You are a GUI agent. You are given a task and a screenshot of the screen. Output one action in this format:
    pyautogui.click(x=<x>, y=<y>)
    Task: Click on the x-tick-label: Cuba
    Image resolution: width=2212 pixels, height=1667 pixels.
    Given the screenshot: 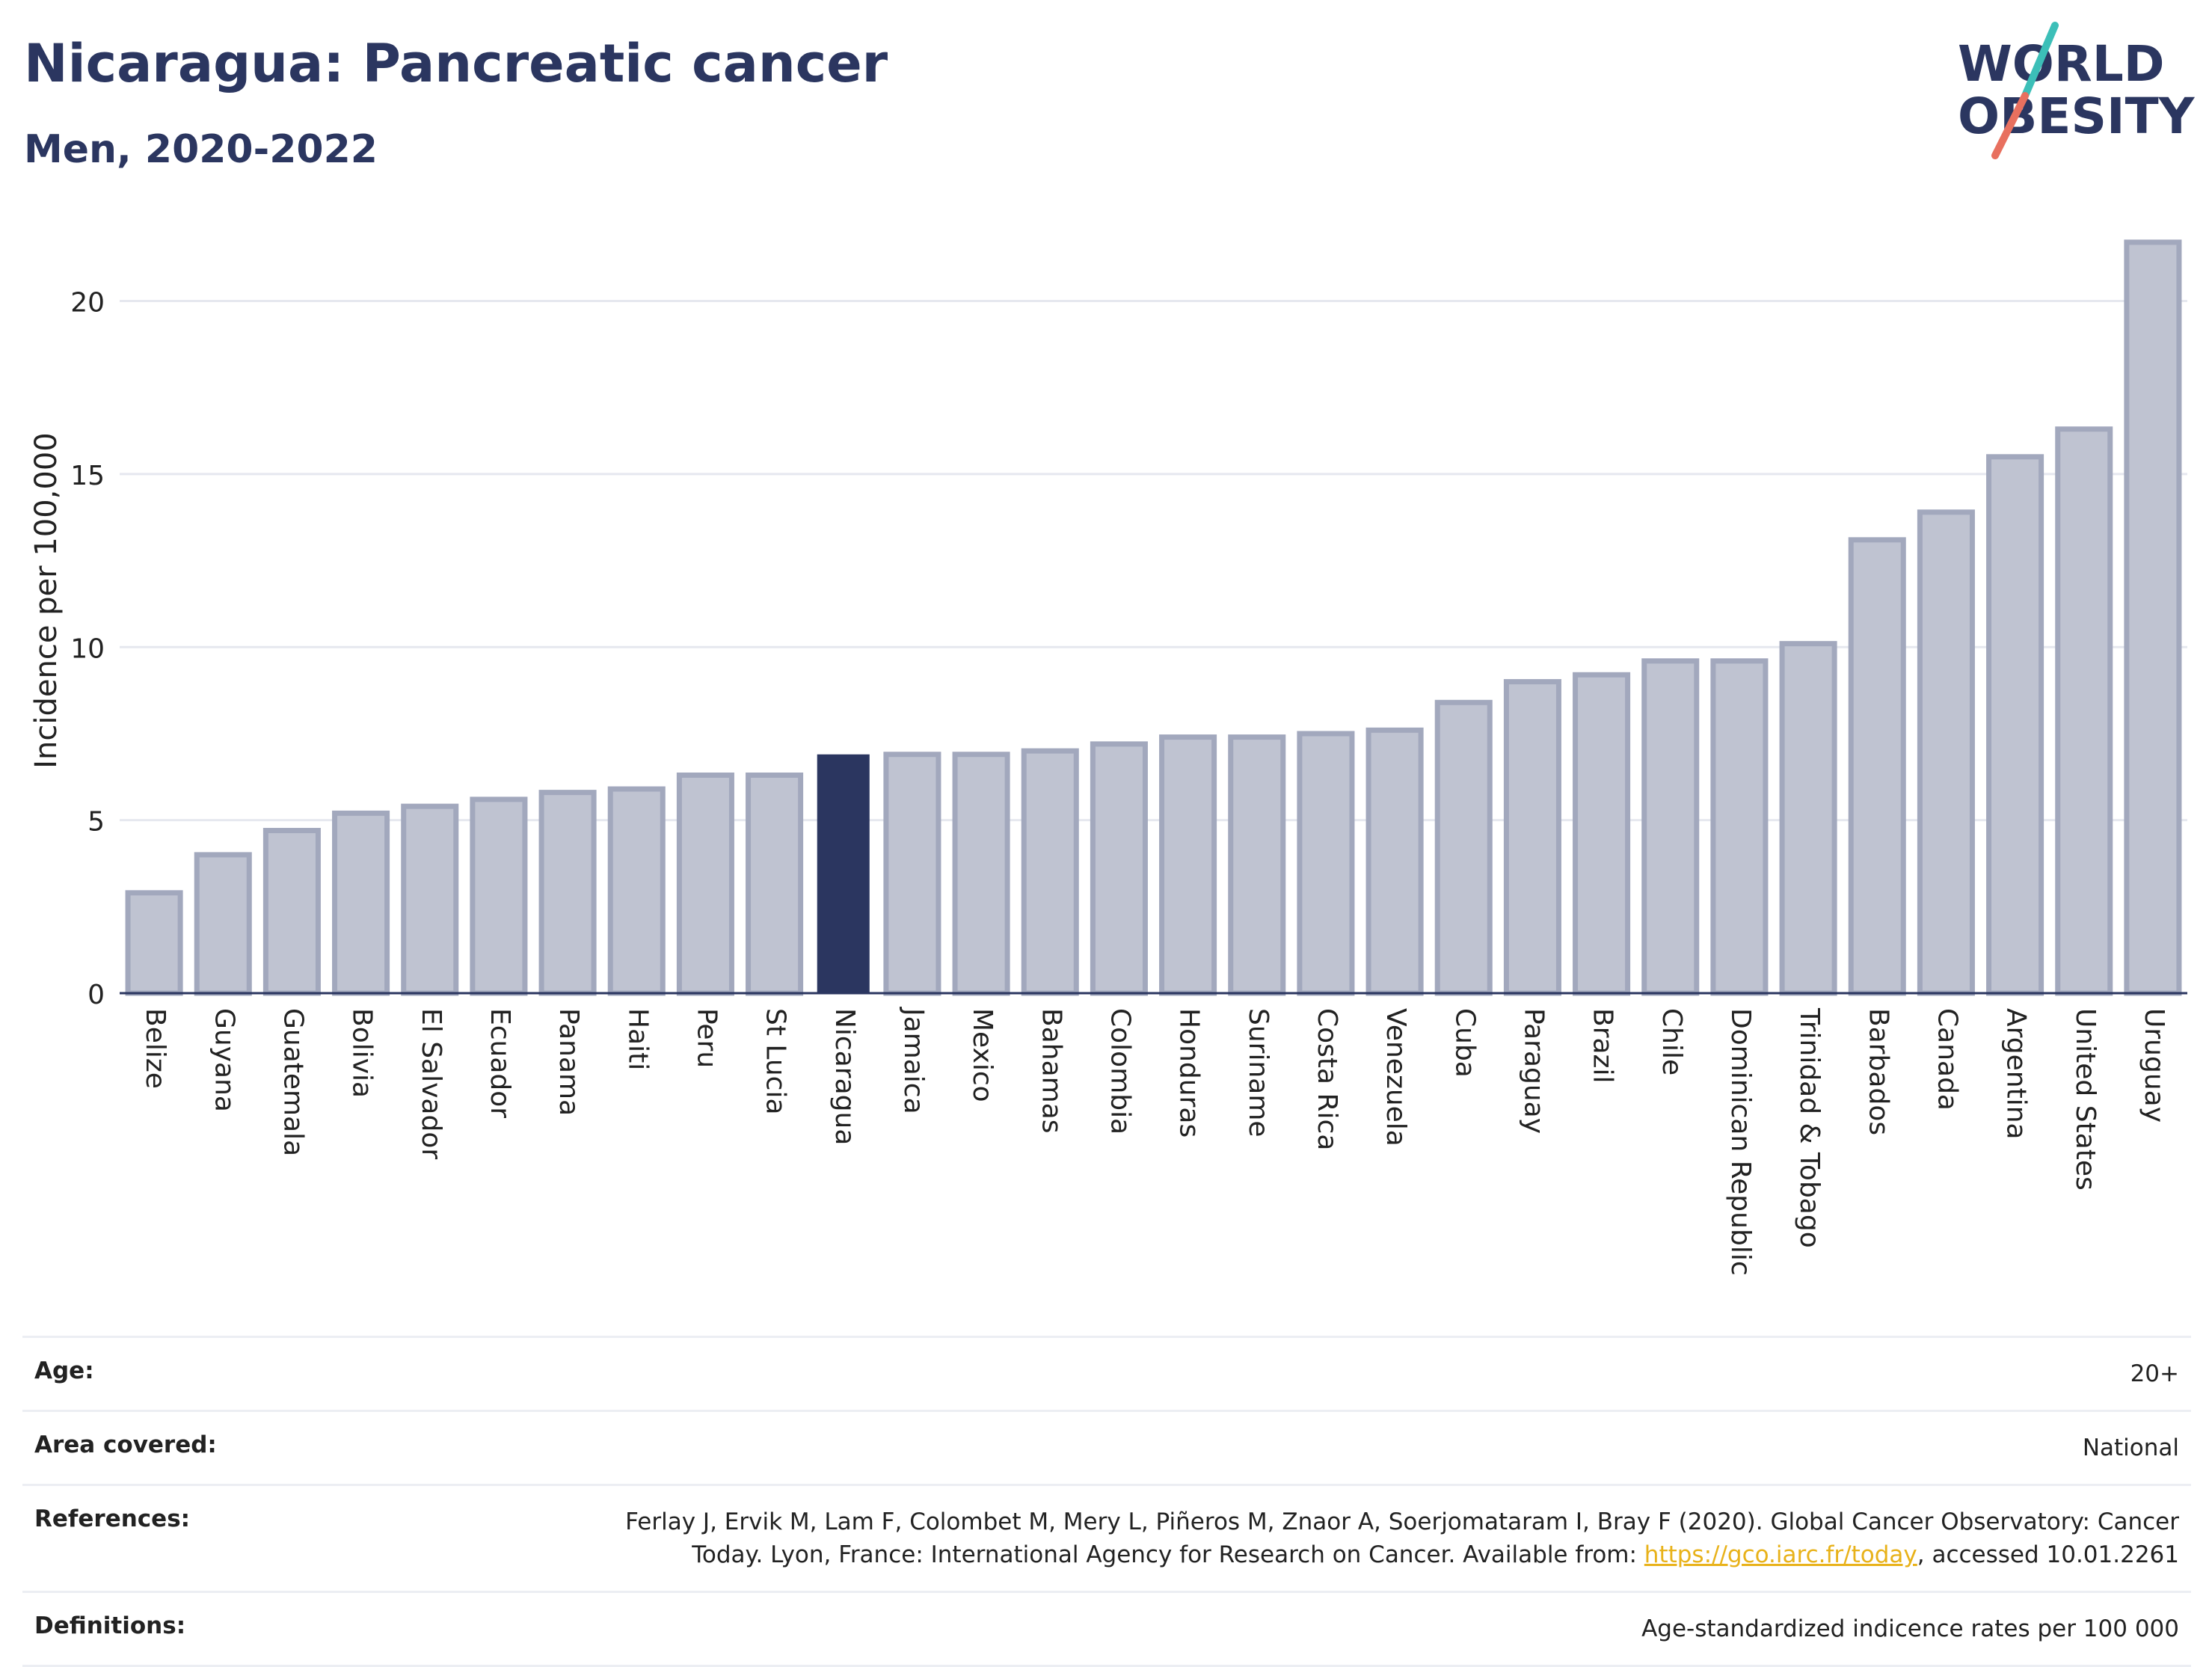 What is the action you would take?
    pyautogui.click(x=1464, y=1043)
    